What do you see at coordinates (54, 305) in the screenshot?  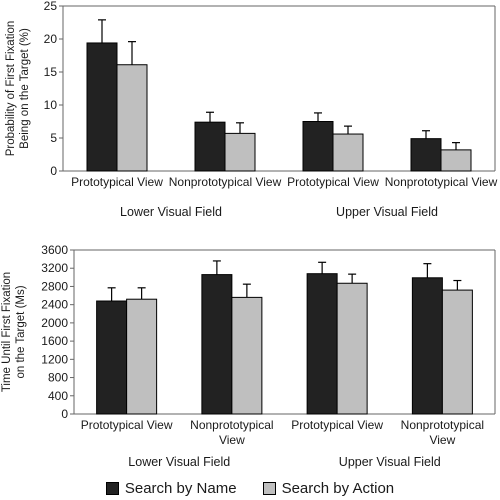 I see `y-tick-label: 2400` at bounding box center [54, 305].